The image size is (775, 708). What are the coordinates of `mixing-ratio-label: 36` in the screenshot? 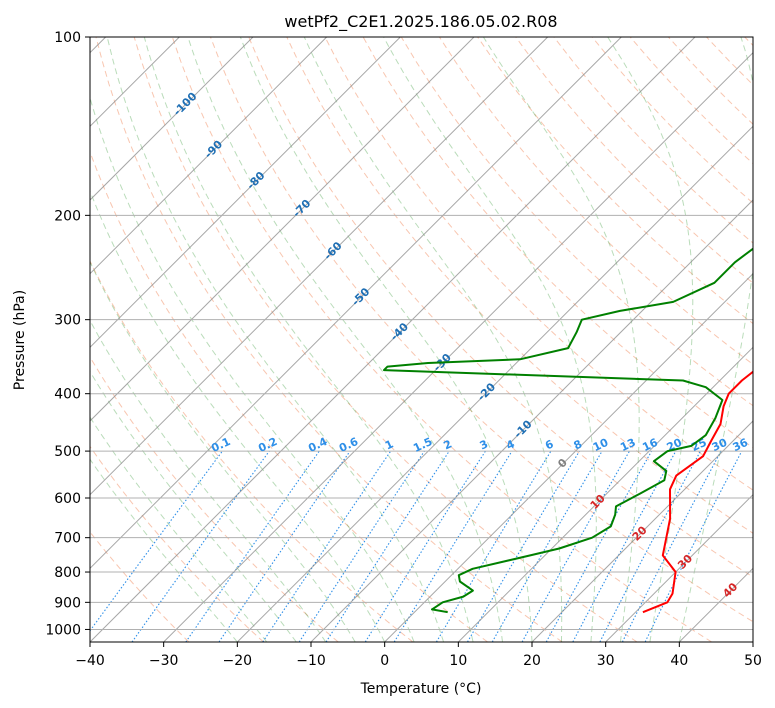 It's located at (741, 445).